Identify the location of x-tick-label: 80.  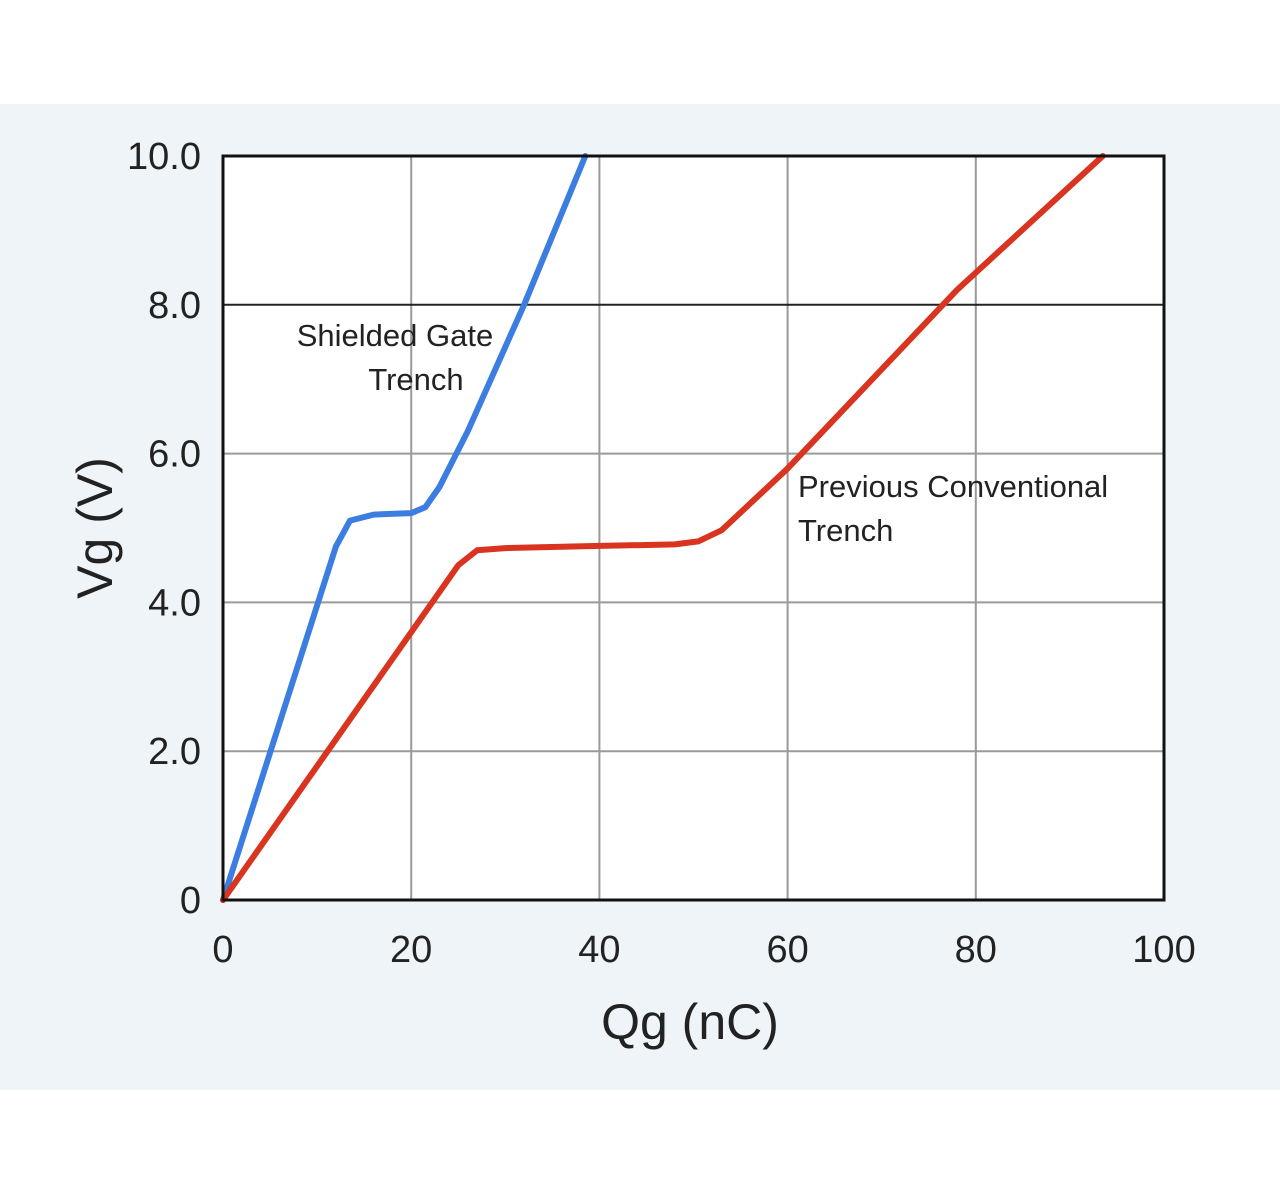
(976, 950).